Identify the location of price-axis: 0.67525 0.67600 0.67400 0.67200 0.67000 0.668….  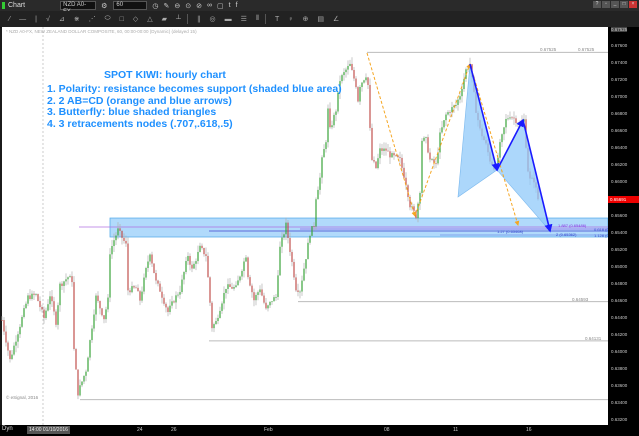
(623, 226).